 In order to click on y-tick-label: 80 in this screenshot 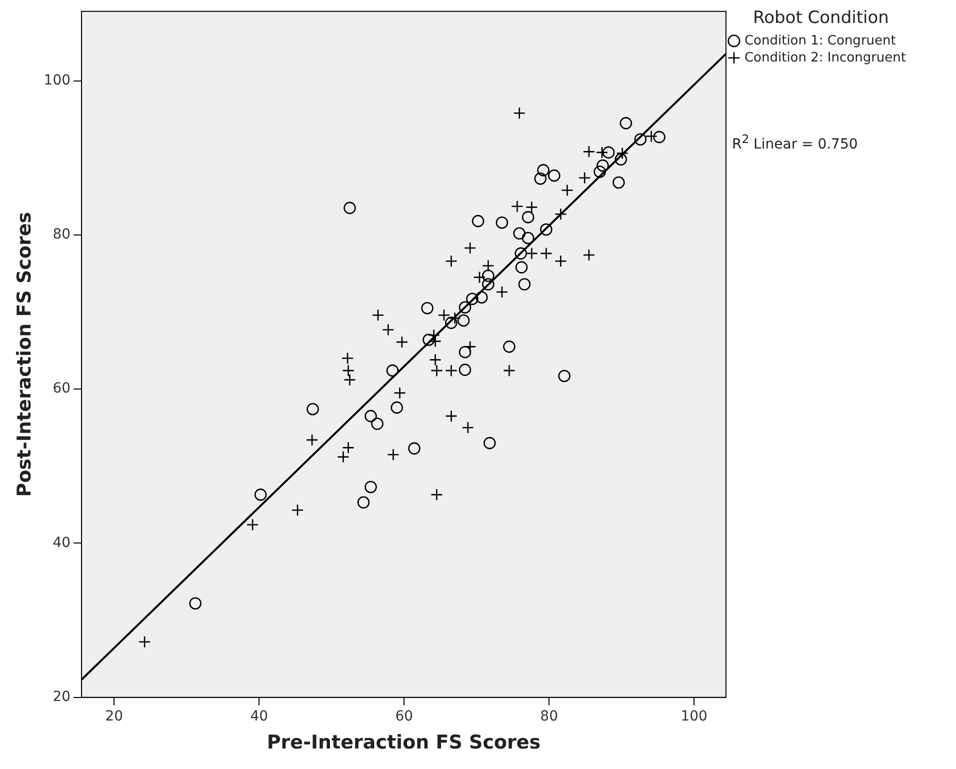, I will do `click(61, 234)`.